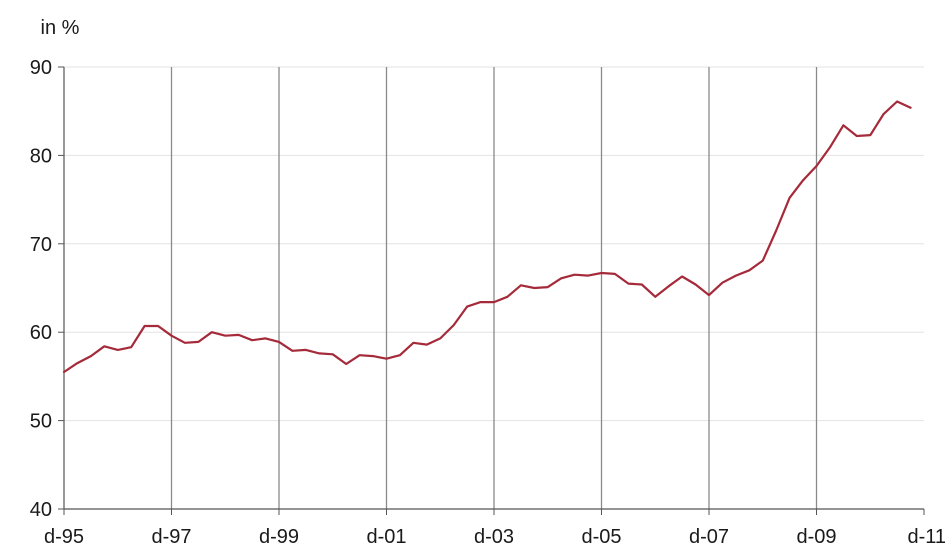 Image resolution: width=950 pixels, height=556 pixels. I want to click on x-tick-label: d-09, so click(816, 537).